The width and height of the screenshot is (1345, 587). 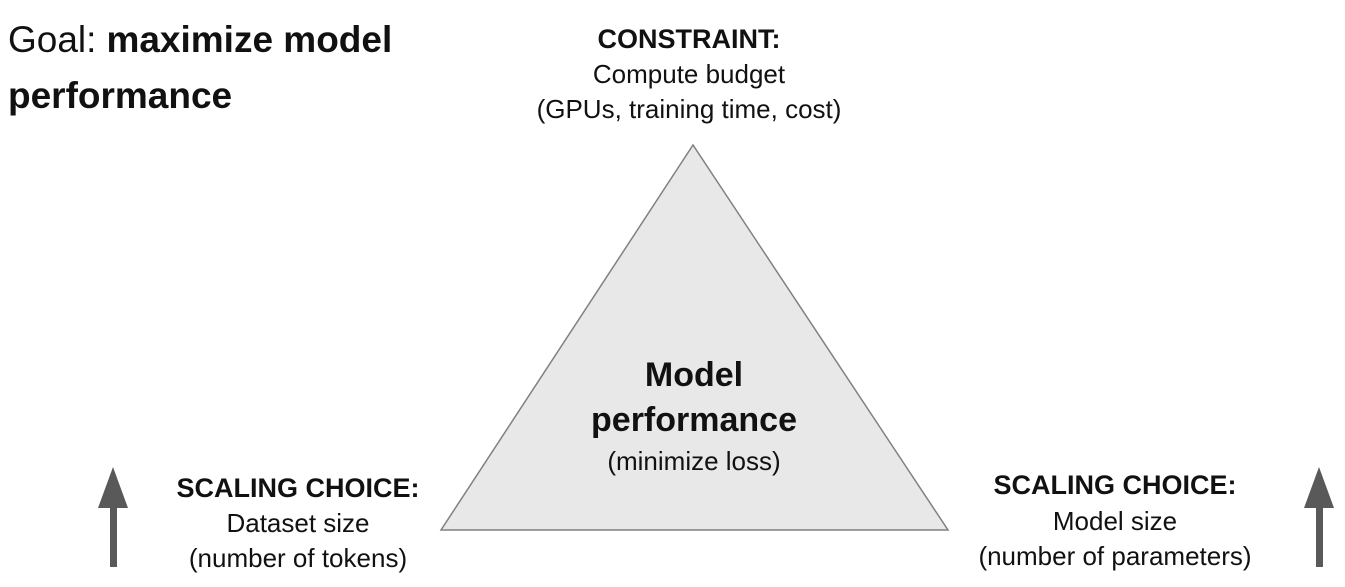 What do you see at coordinates (1114, 556) in the screenshot?
I see `choice-text: (number of parameters)` at bounding box center [1114, 556].